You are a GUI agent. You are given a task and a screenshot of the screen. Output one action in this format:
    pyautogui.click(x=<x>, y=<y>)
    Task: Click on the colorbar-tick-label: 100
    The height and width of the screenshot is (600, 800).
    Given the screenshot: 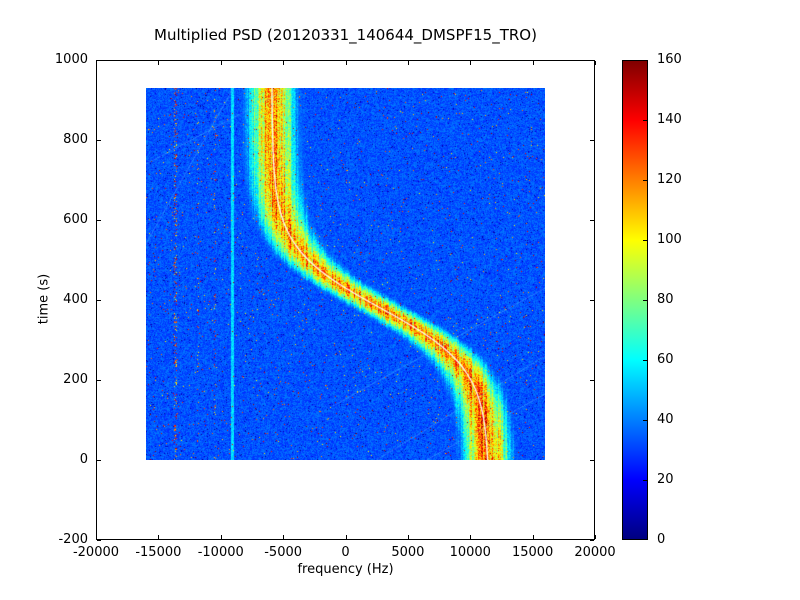 What is the action you would take?
    pyautogui.click(x=669, y=239)
    